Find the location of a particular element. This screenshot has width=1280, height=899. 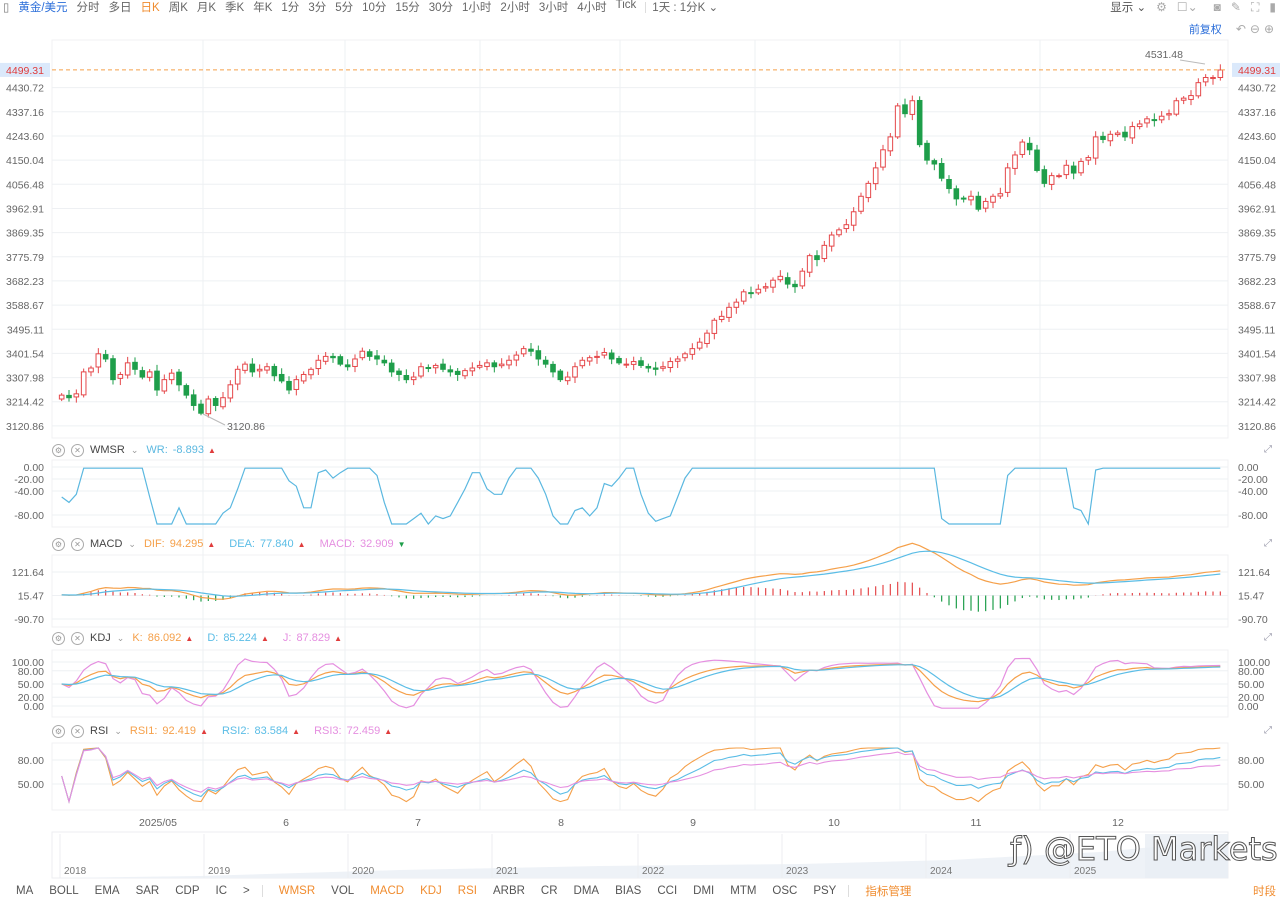

period-tab: 多日 is located at coordinates (120, 8).